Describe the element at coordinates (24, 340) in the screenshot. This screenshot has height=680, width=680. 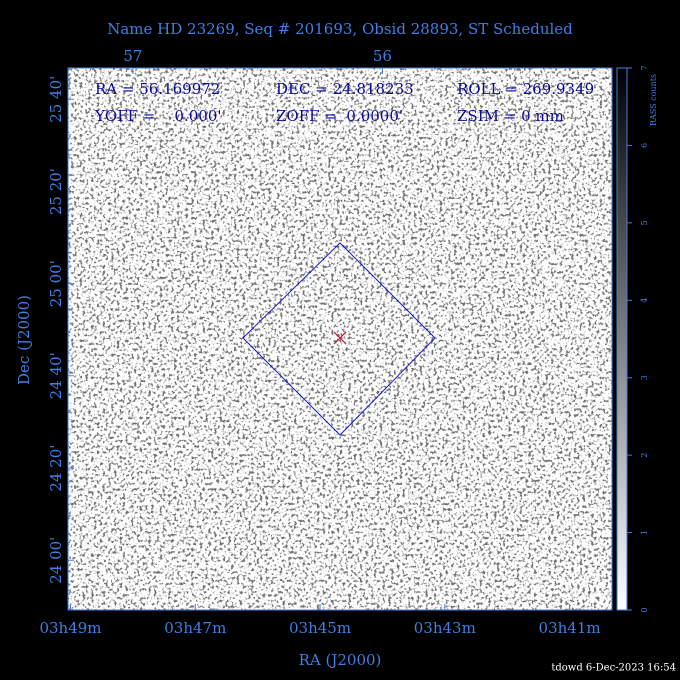
I see `y-axis-title: Dec (J2000)` at that location.